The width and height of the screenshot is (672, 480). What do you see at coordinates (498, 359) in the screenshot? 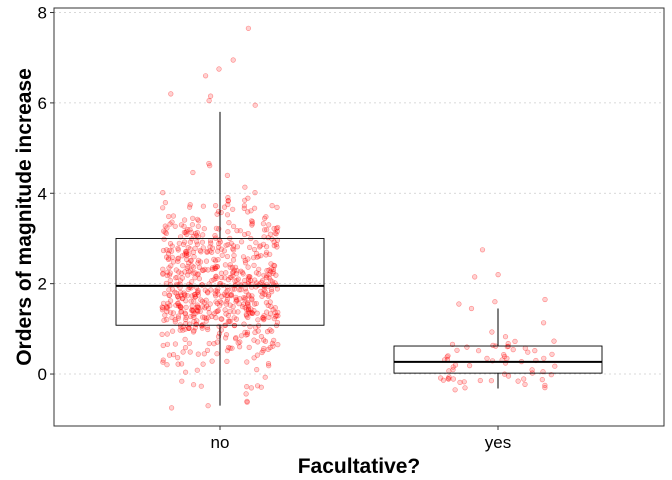
I see `box-iqr` at bounding box center [498, 359].